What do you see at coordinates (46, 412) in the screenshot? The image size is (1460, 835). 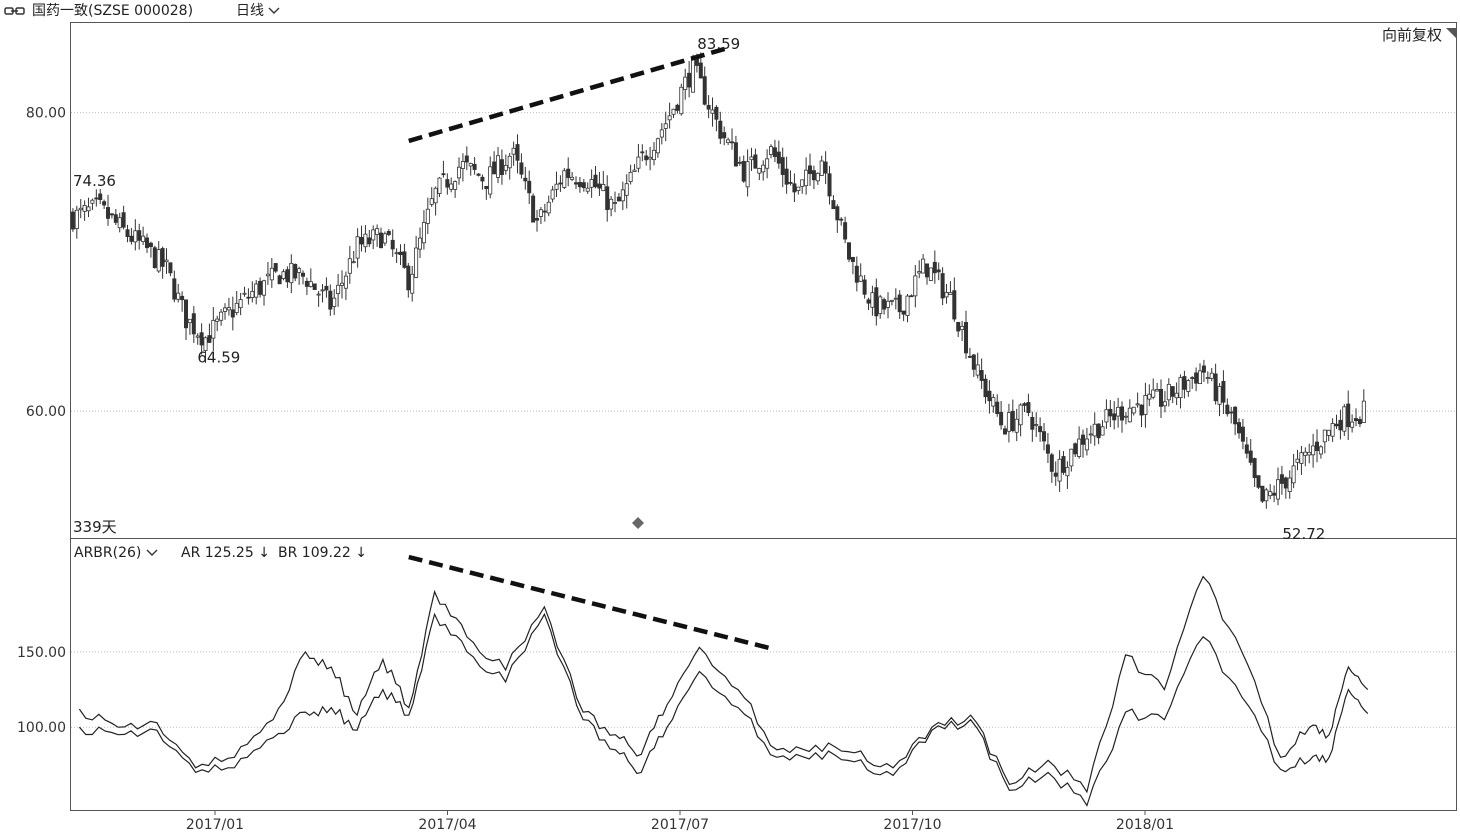 I see `price-y-tick-label: 60.00` at bounding box center [46, 412].